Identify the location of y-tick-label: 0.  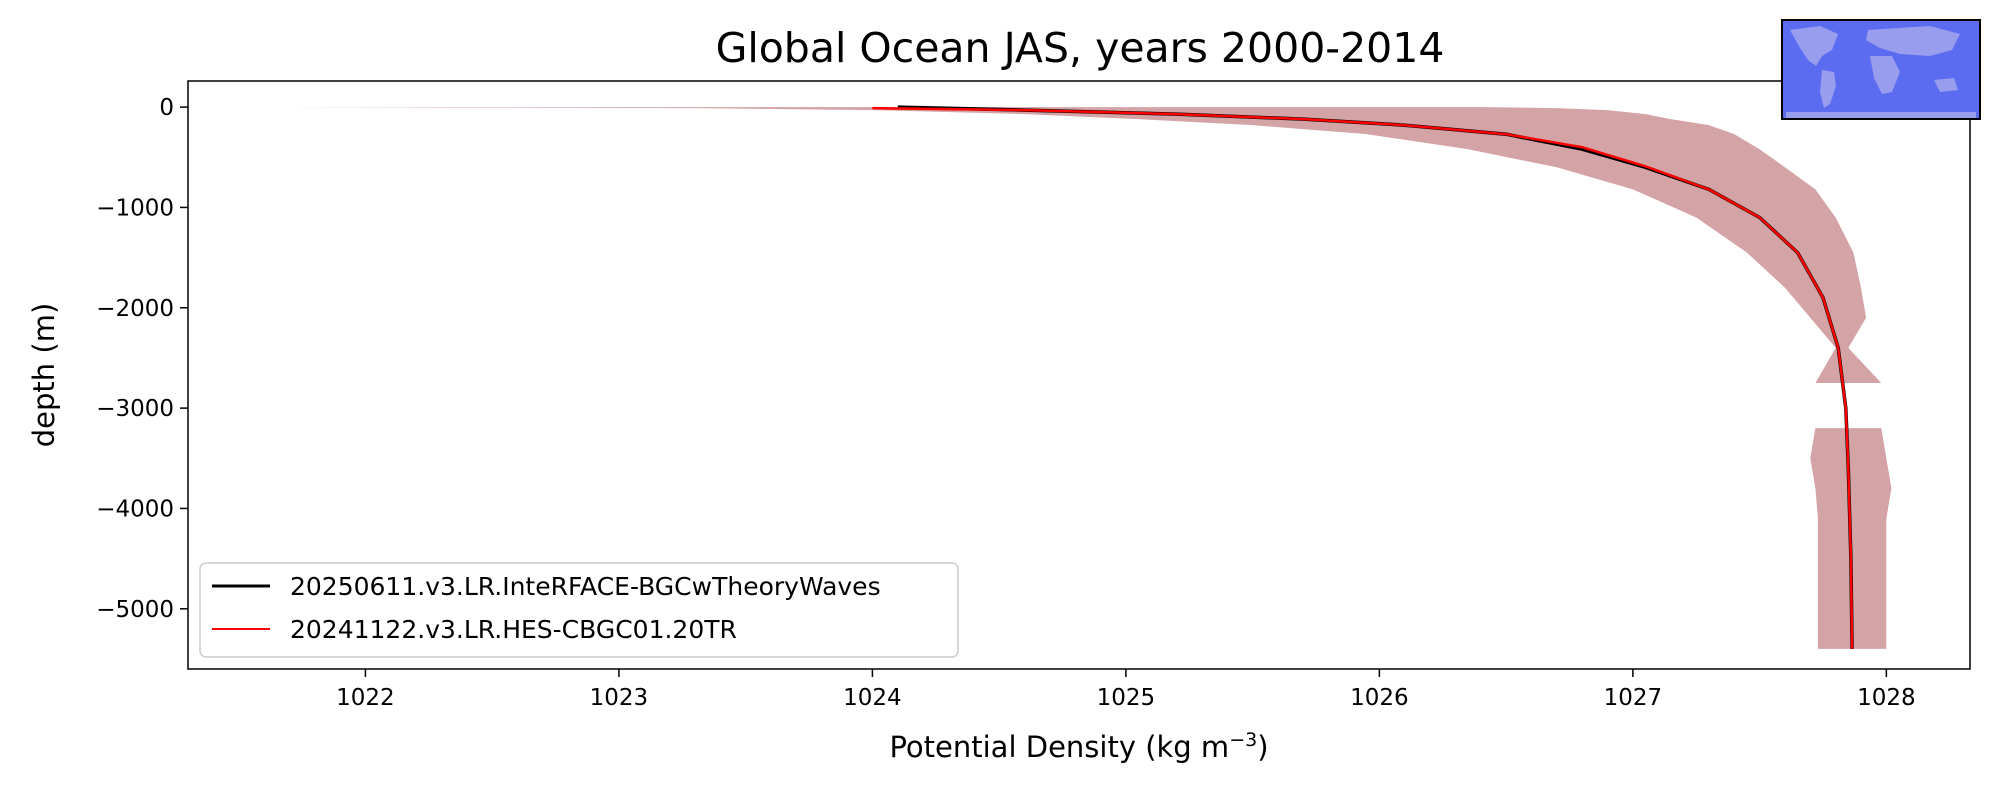
(166, 108).